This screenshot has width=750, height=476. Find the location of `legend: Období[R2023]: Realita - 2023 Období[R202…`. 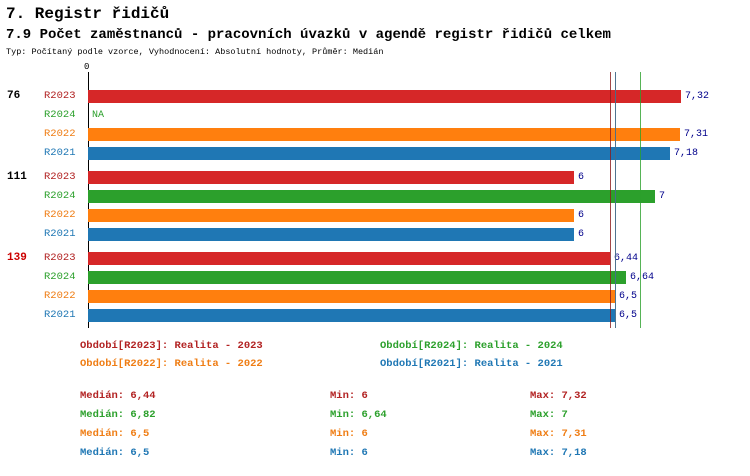

legend: Období[R2023]: Realita - 2023 Období[R202… is located at coordinates (375, 361).